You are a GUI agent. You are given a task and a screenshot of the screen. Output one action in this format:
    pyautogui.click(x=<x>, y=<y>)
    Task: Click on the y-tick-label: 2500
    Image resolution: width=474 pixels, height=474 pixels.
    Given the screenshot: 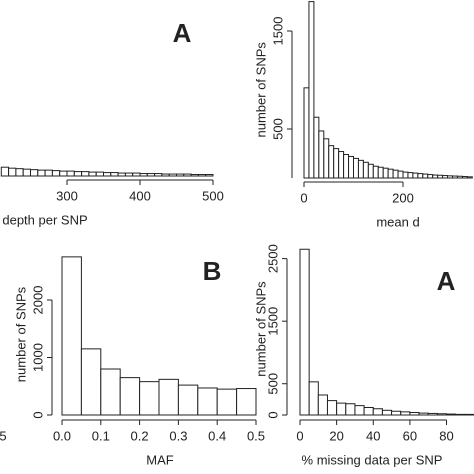 What is the action you would take?
    pyautogui.click(x=272, y=258)
    